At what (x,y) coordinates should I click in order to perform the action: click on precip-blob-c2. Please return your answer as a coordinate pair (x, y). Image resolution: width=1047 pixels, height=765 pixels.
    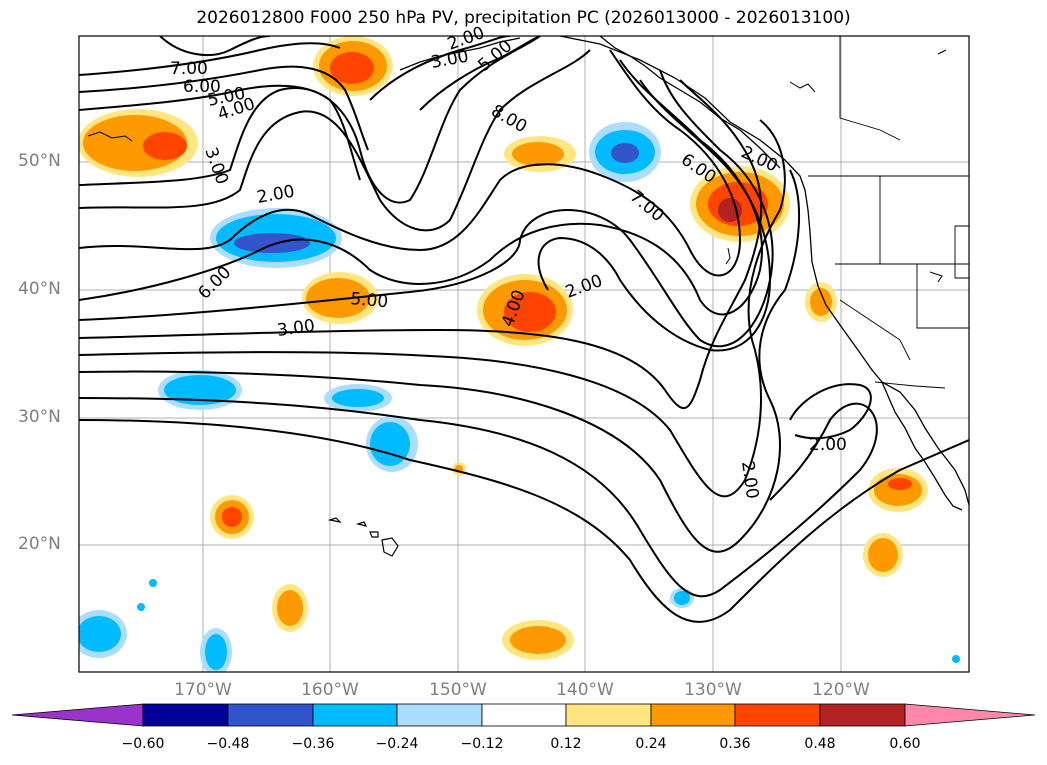
    Looking at the image, I should click on (525, 310).